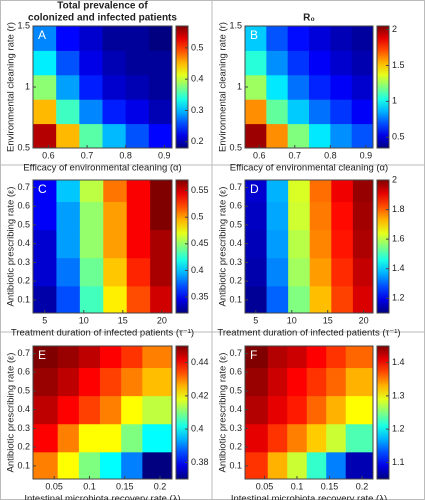  I want to click on y-tick-label: 0.2, so click(23, 447).